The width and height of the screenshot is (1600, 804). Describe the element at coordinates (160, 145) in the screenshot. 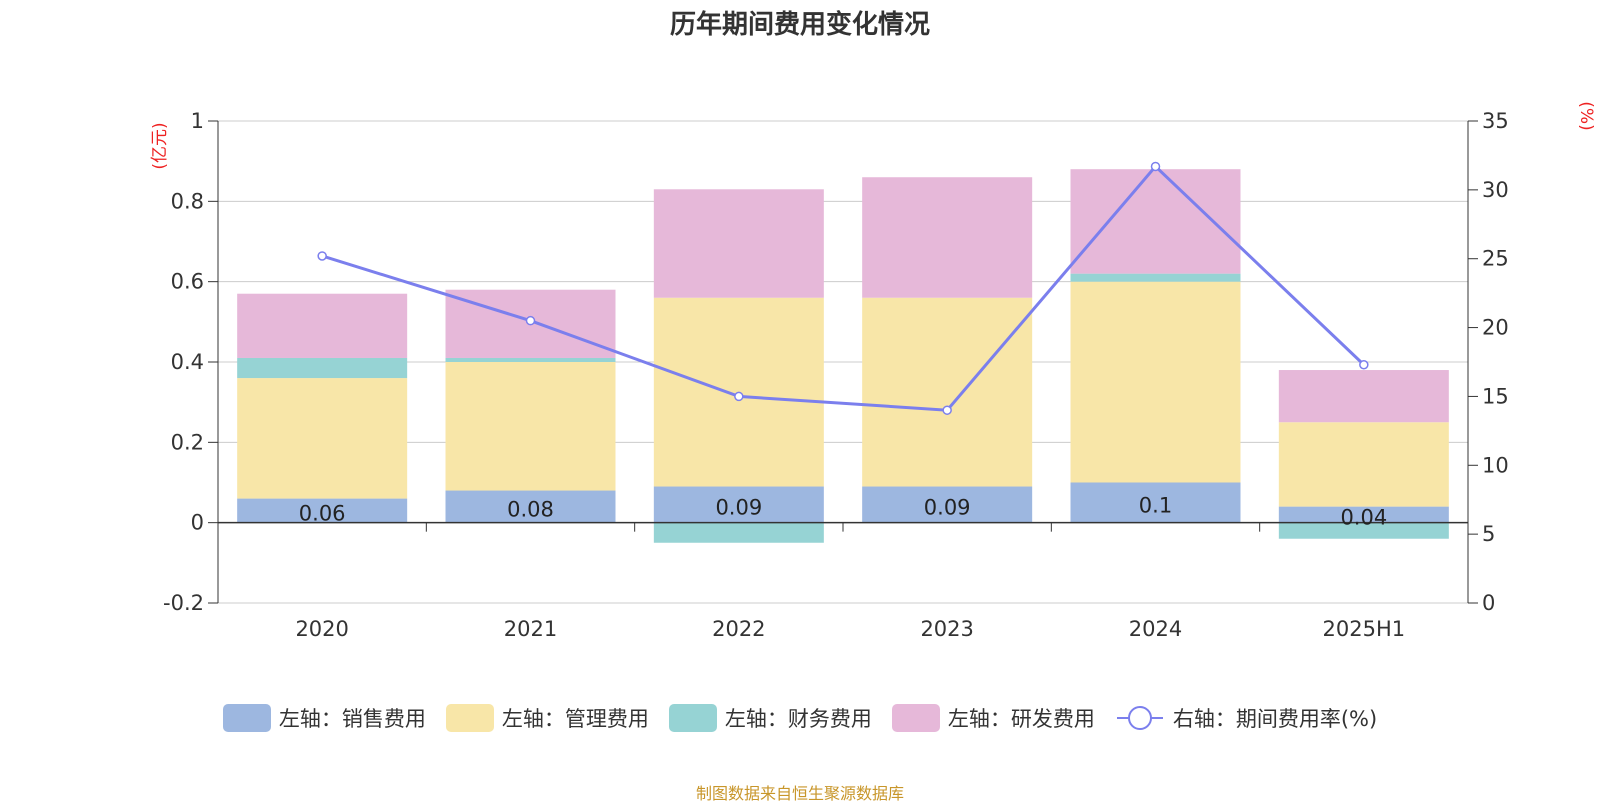

I see `left-axis-unit: (亿元)` at that location.